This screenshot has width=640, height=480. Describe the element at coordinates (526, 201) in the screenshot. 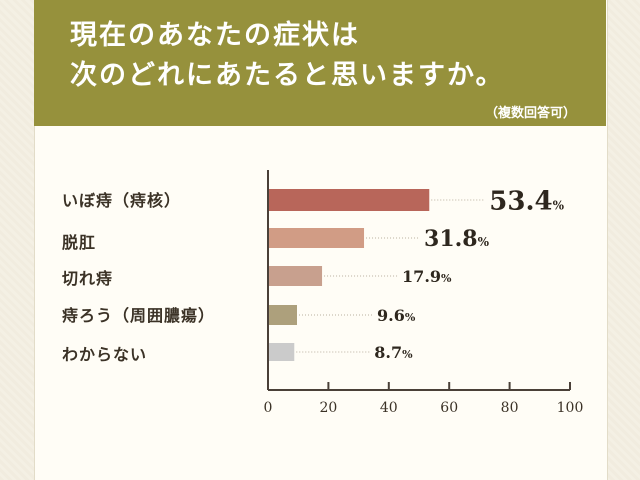

I see `value-label: 53.4%` at that location.